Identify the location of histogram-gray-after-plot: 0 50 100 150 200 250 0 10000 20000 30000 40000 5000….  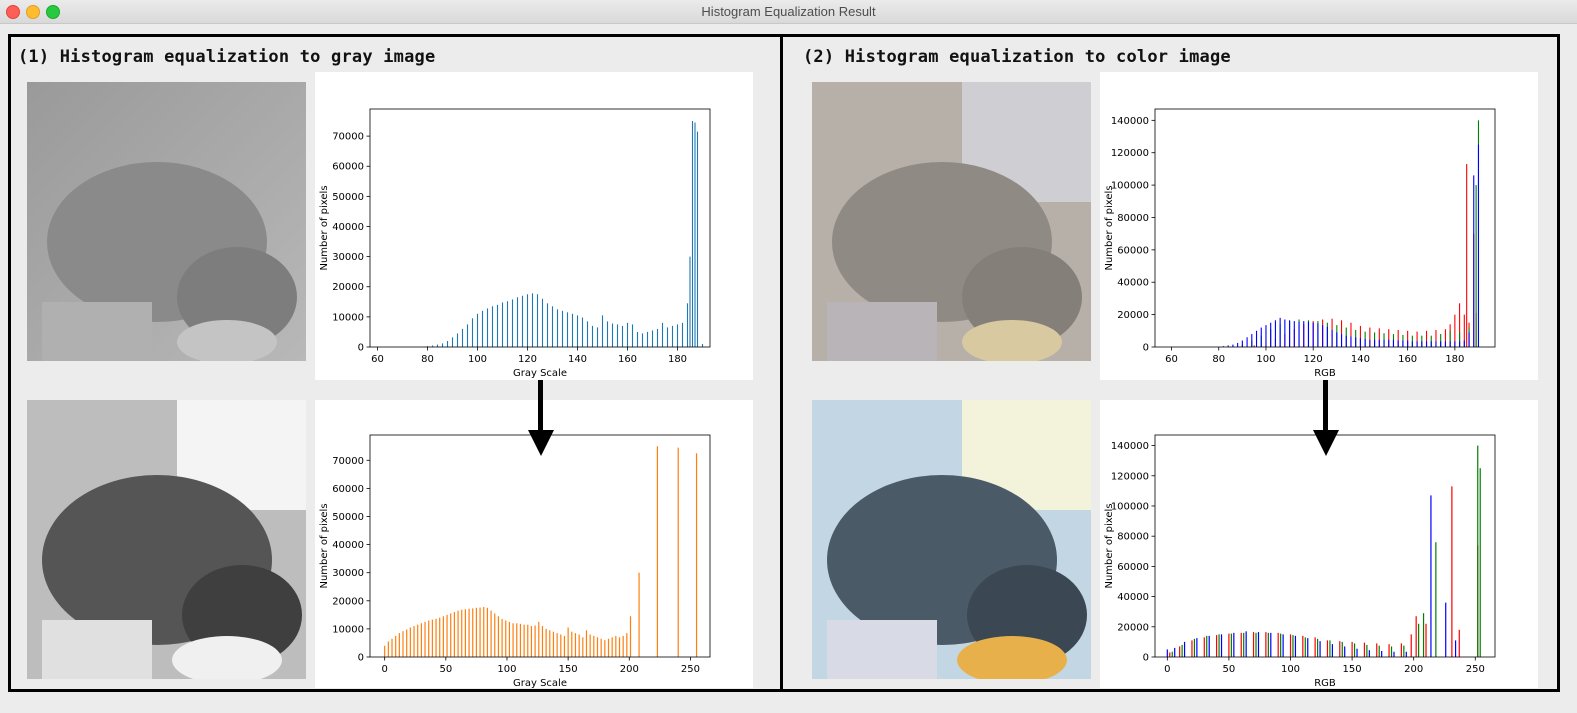
(515, 561).